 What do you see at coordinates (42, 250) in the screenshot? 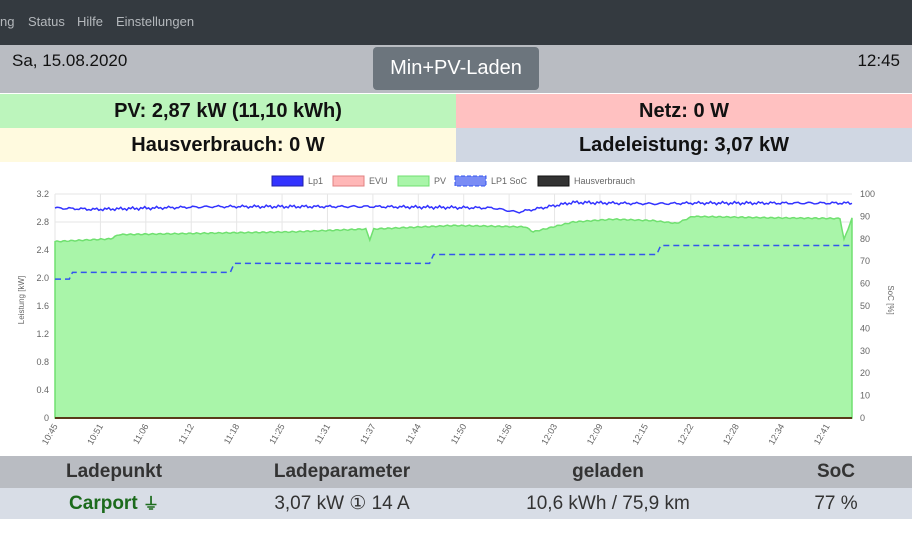
I see `y-tick-label: 2.4` at bounding box center [42, 250].